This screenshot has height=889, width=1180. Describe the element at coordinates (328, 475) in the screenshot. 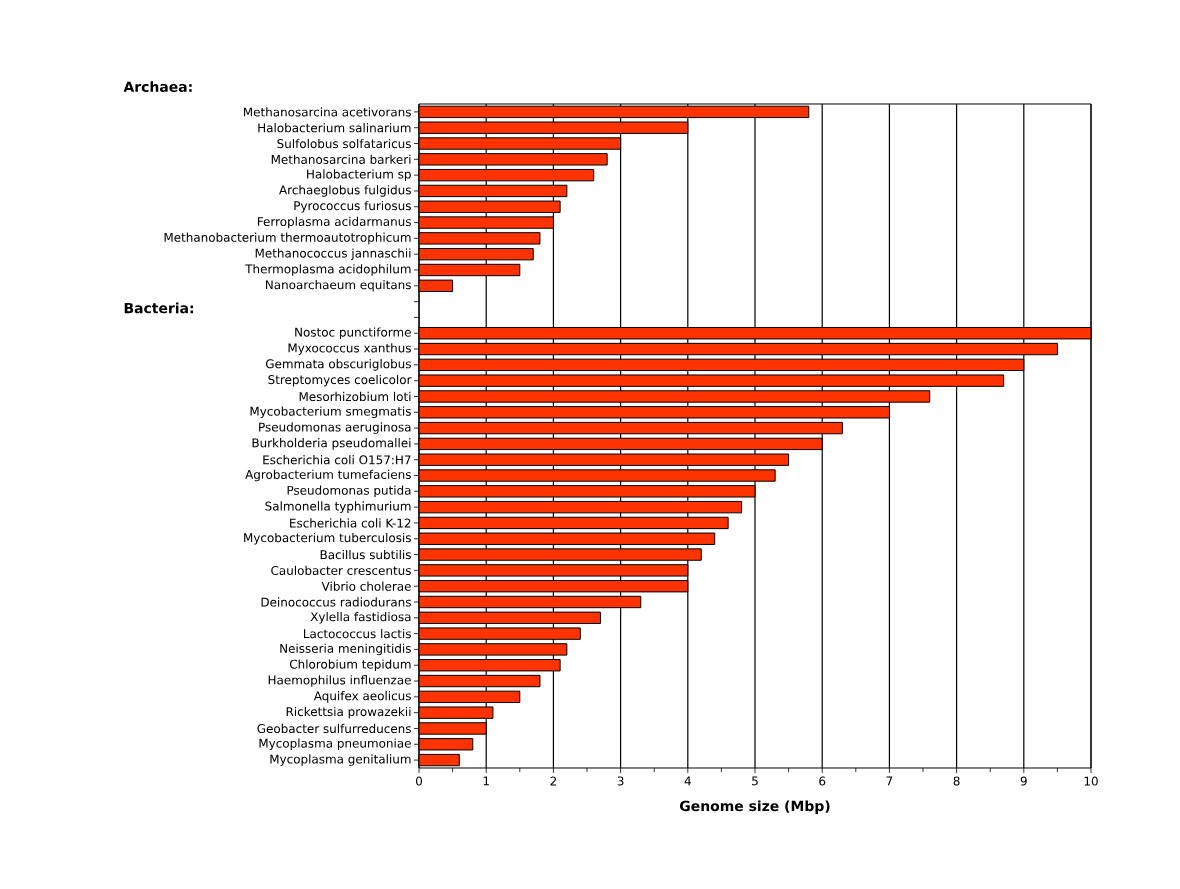

I see `y-tick-label: Agrobacterium tumefaciens` at that location.